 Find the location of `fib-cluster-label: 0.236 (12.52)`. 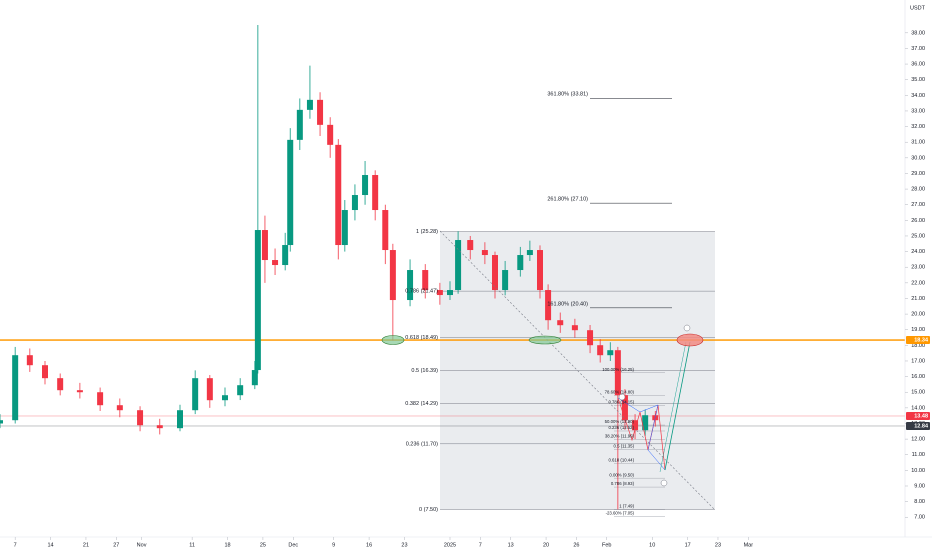

fib-cluster-label: 0.236 (12.52) is located at coordinates (621, 427).